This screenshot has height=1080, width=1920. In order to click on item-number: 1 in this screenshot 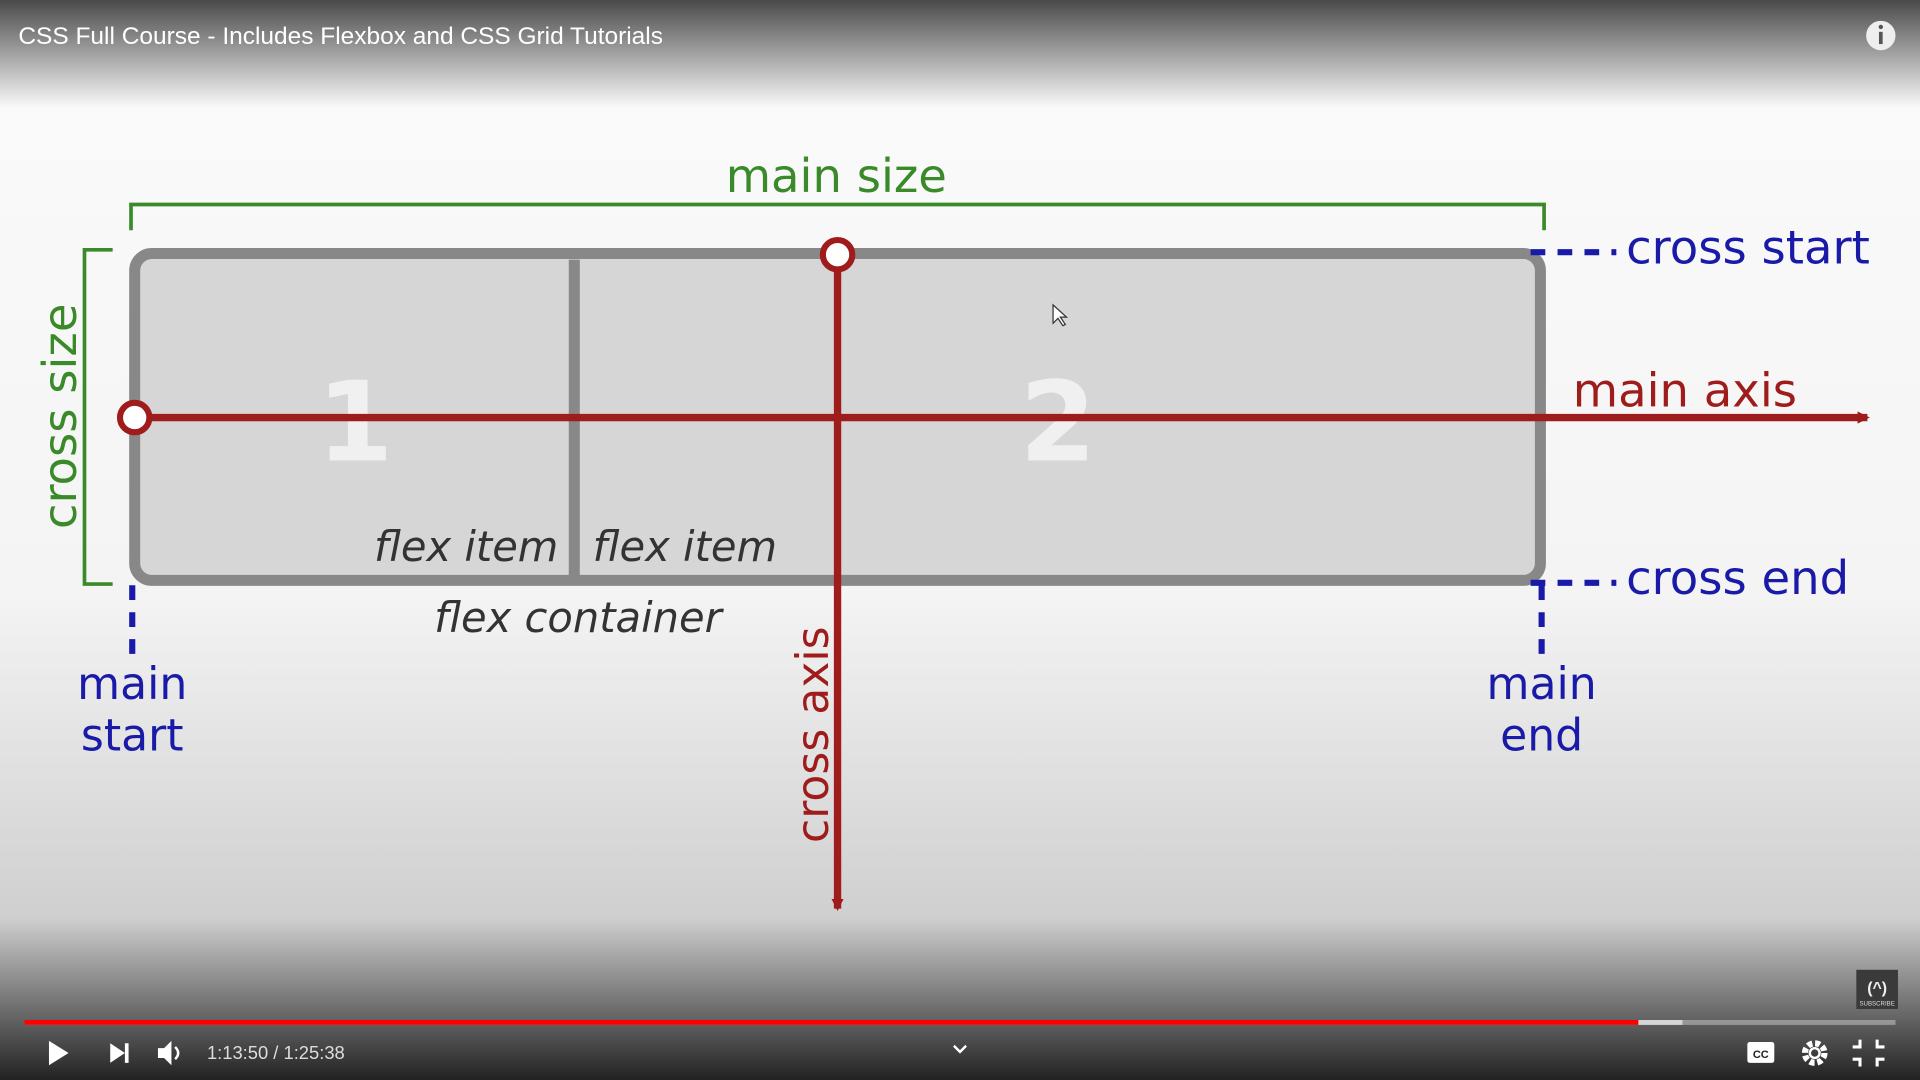, I will do `click(355, 422)`.